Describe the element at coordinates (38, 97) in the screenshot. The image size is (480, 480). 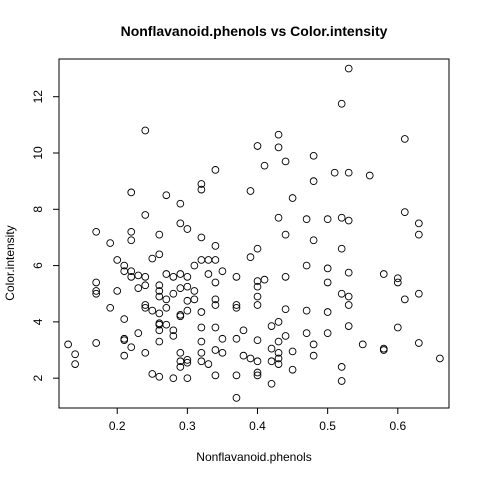
I see `y-tick-label: 12` at that location.